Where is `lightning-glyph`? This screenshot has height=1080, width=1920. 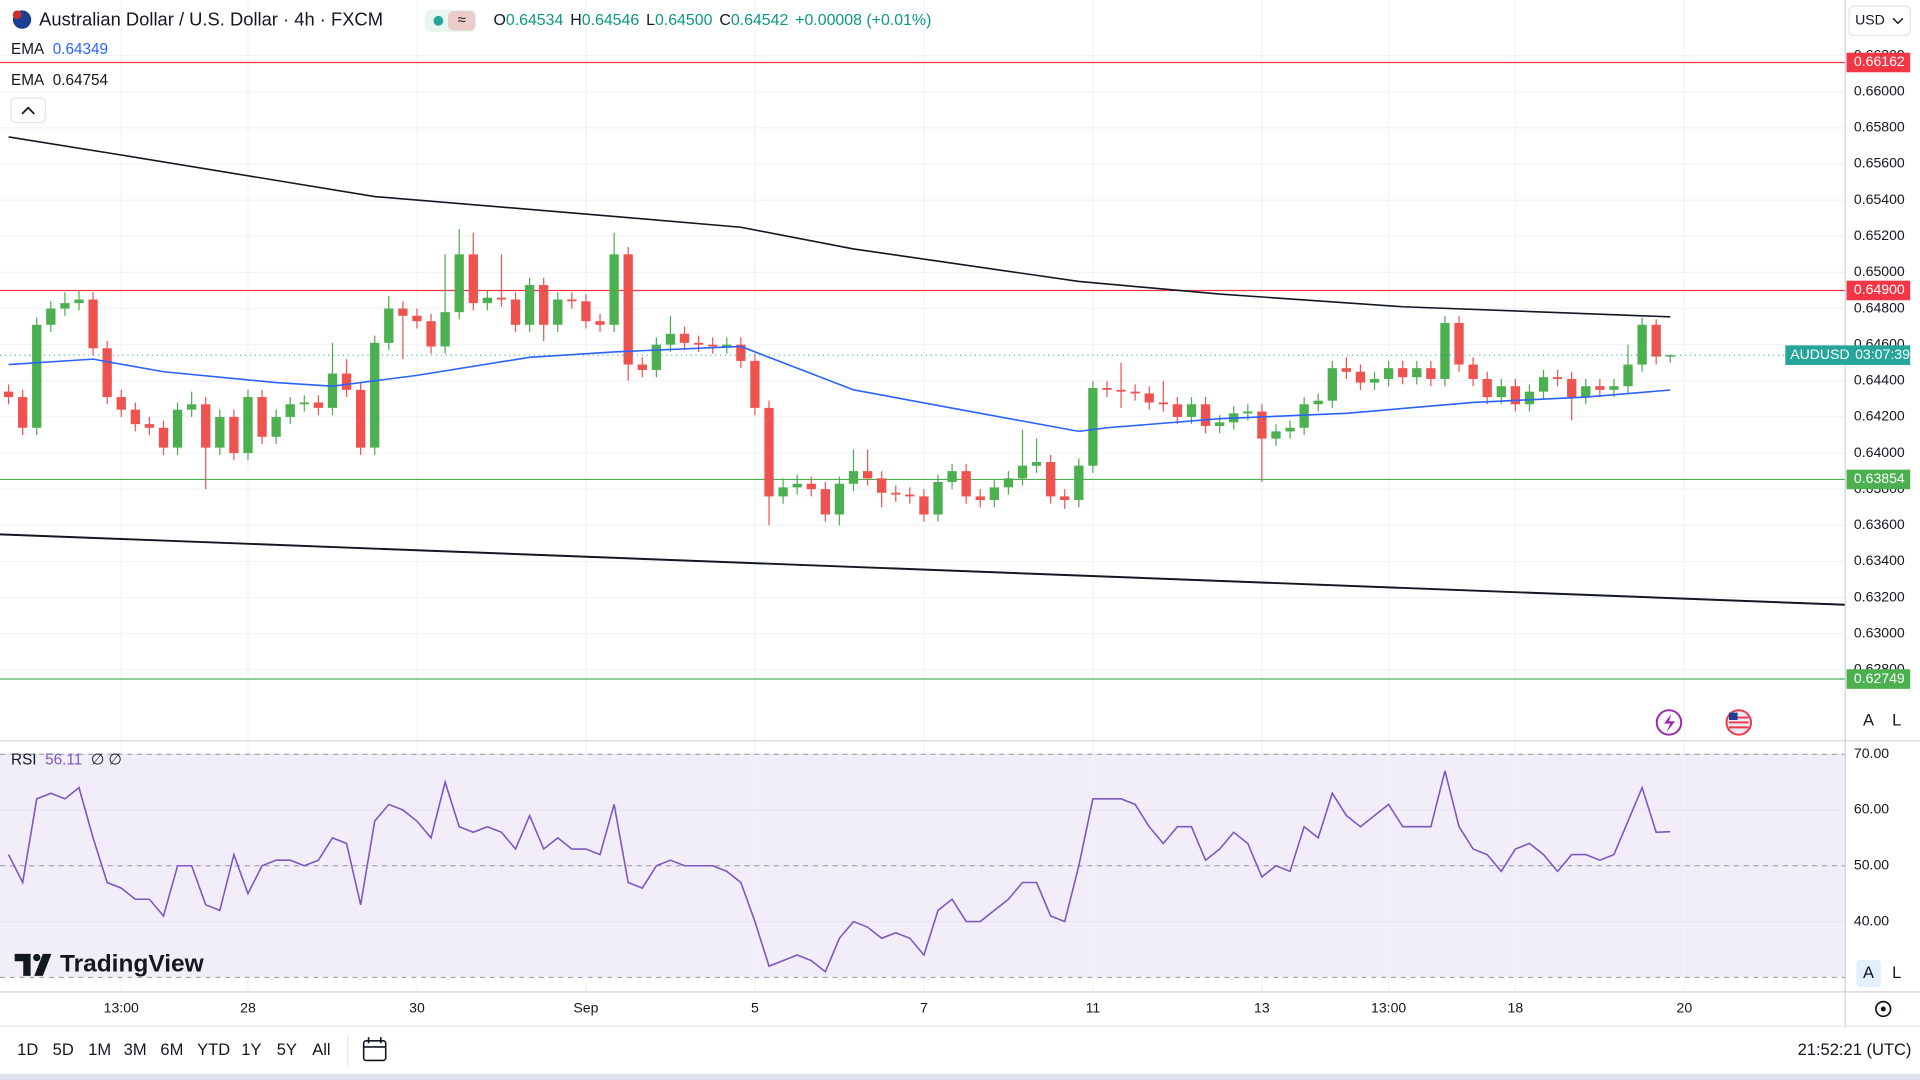 lightning-glyph is located at coordinates (1670, 723).